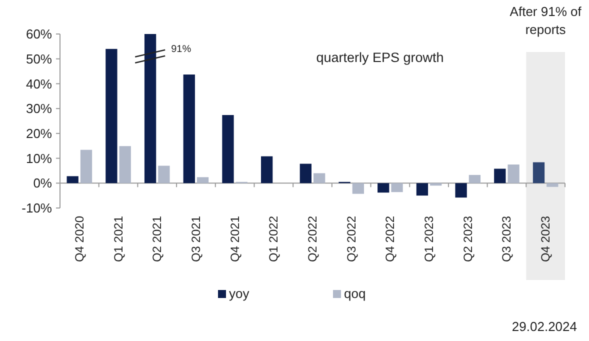  I want to click on y-tick-label: 40%, so click(39, 84).